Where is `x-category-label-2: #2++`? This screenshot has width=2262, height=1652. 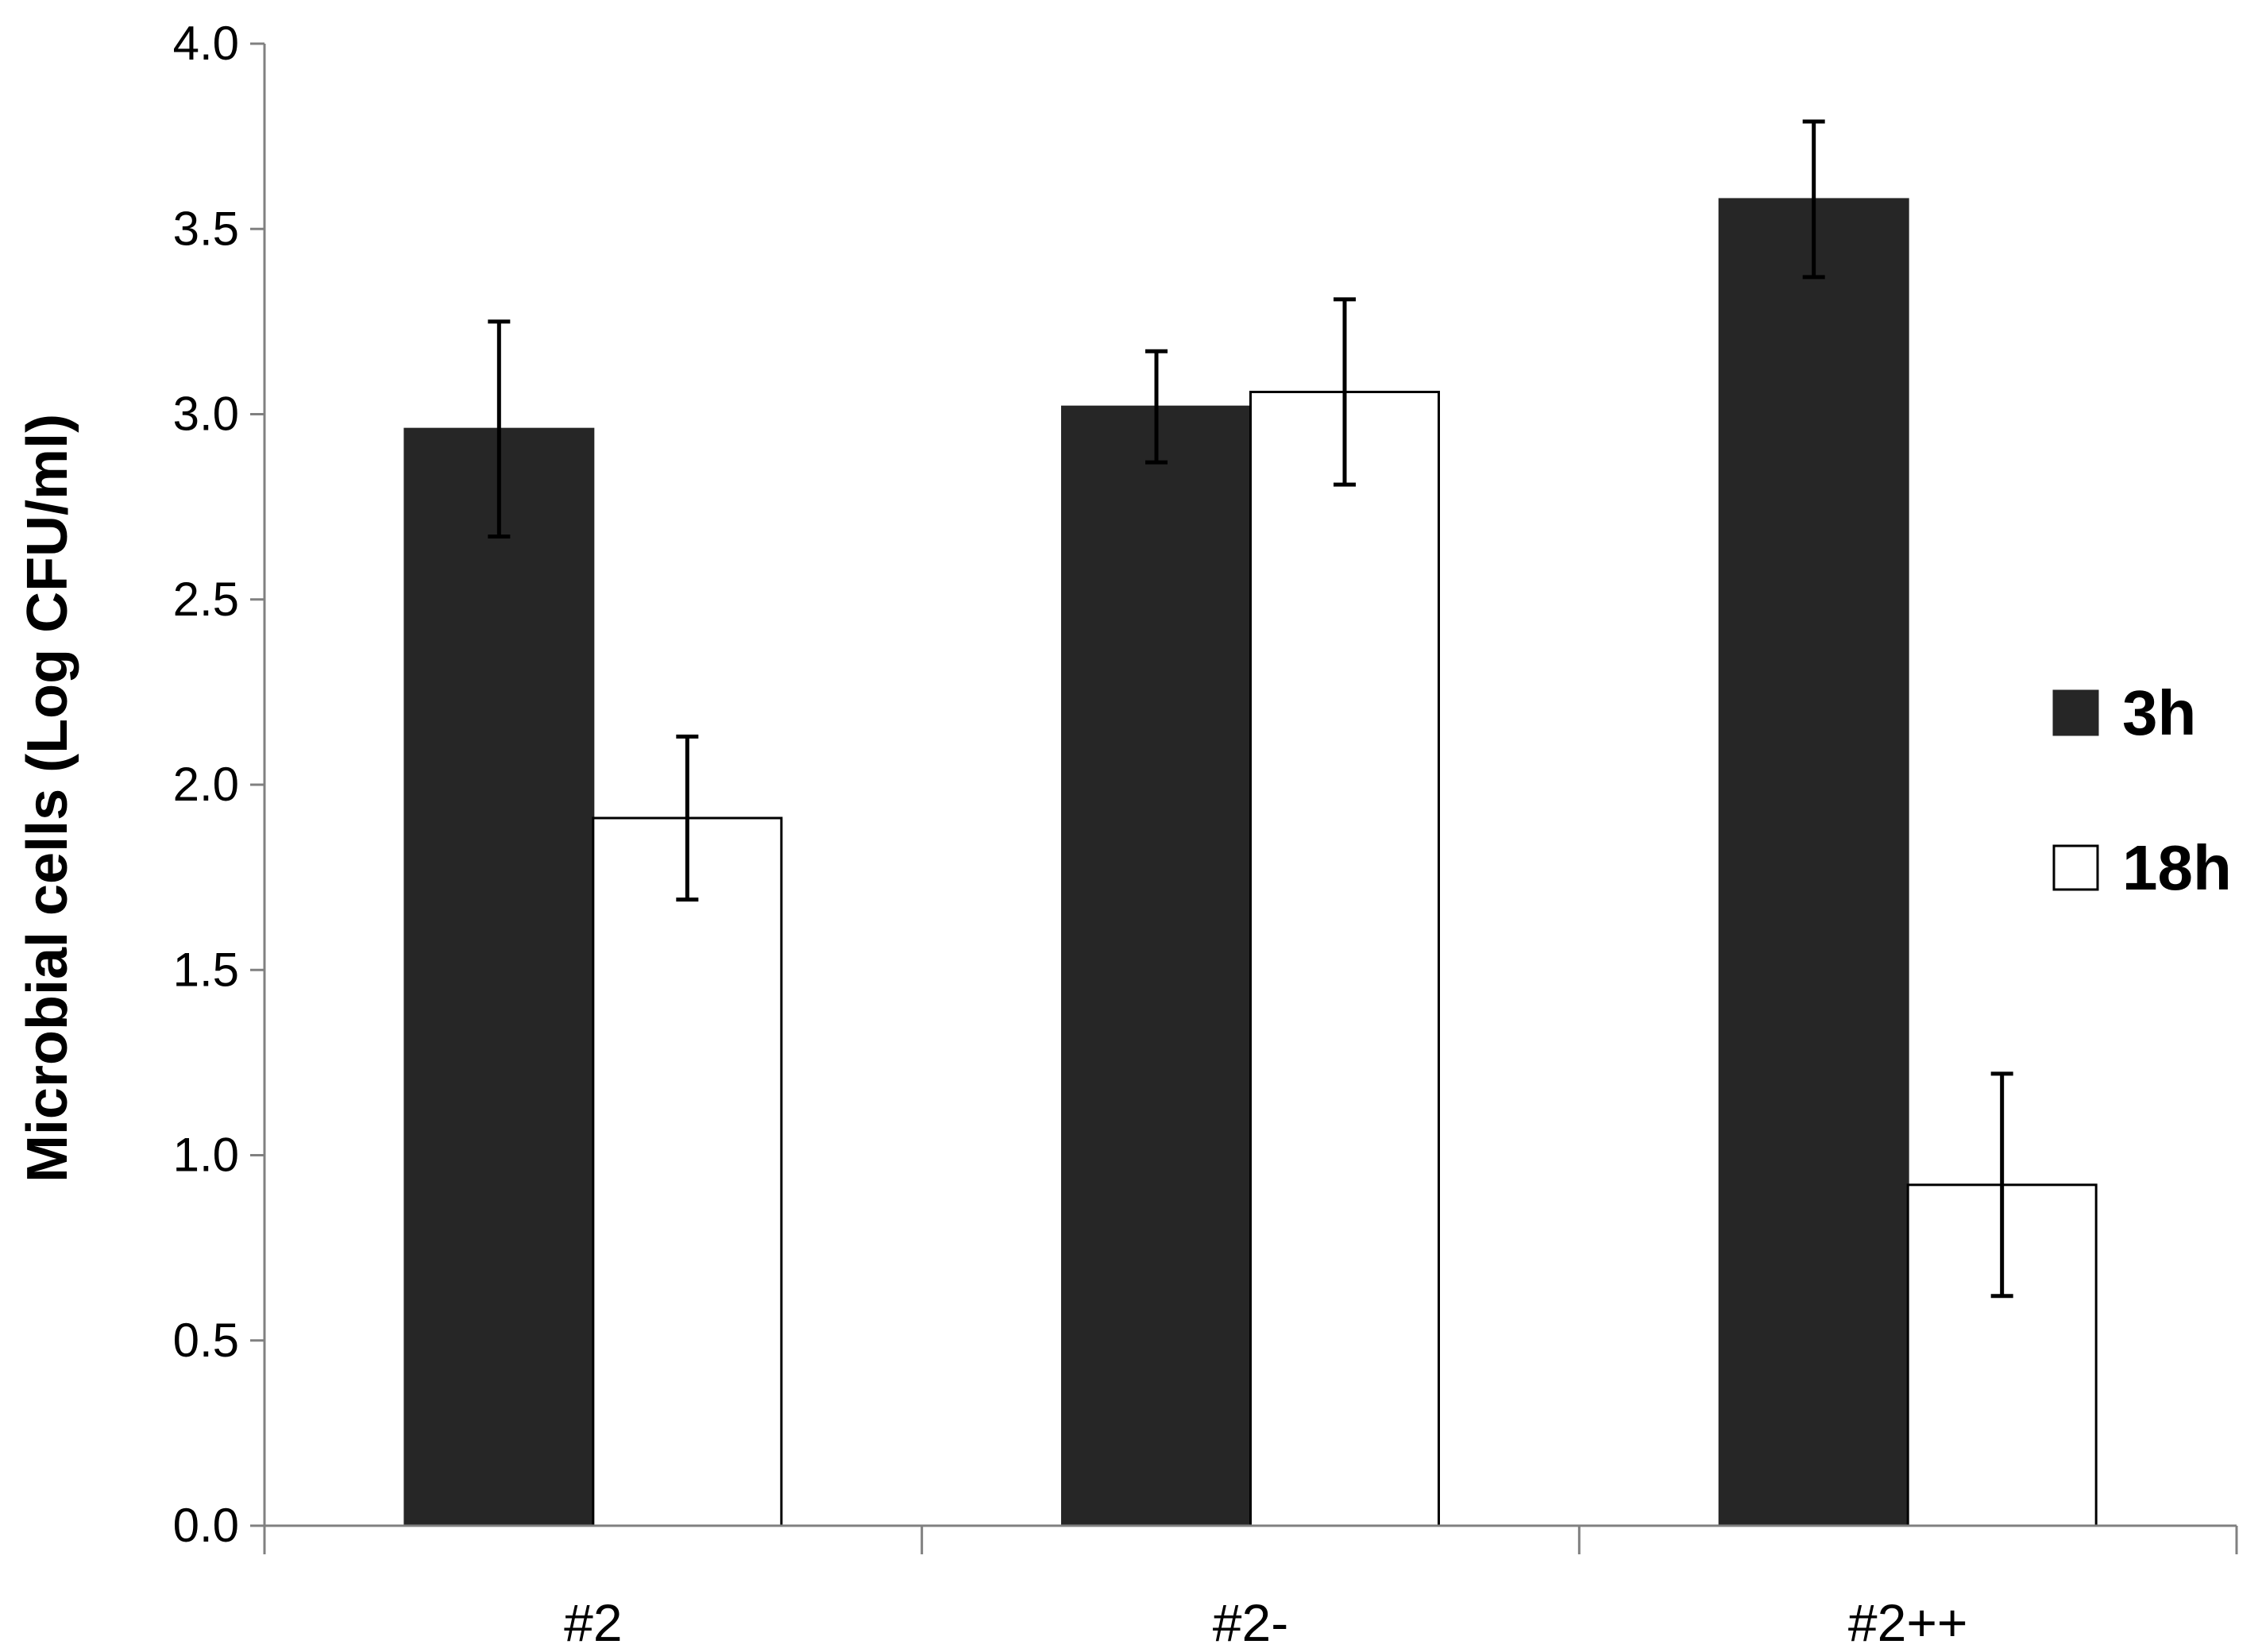
x-category-label-2: #2++ is located at coordinates (1908, 1622).